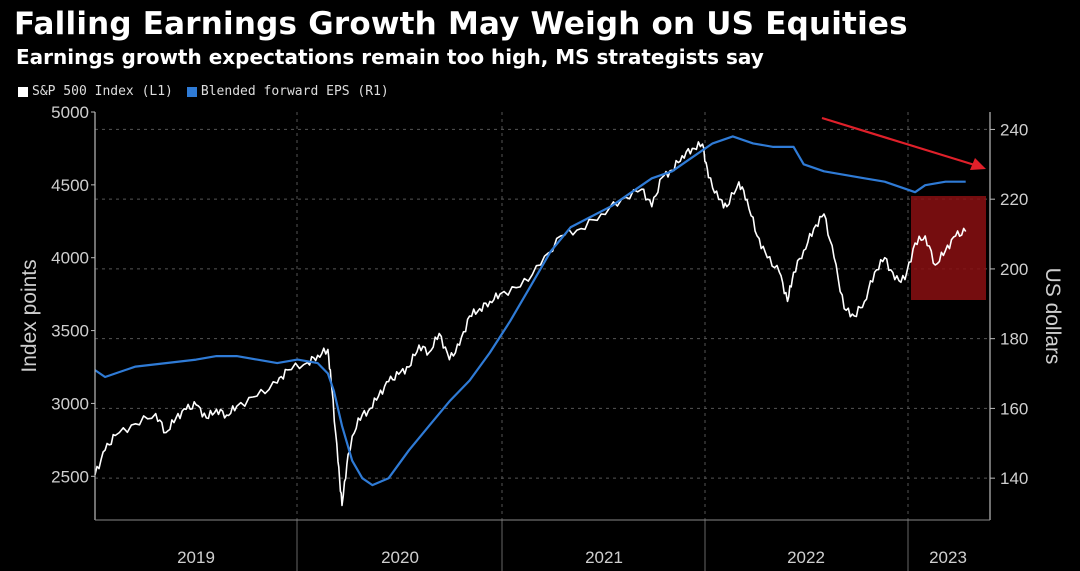 The height and width of the screenshot is (571, 1080). What do you see at coordinates (1014, 269) in the screenshot?
I see `right-tick-label: 200` at bounding box center [1014, 269].